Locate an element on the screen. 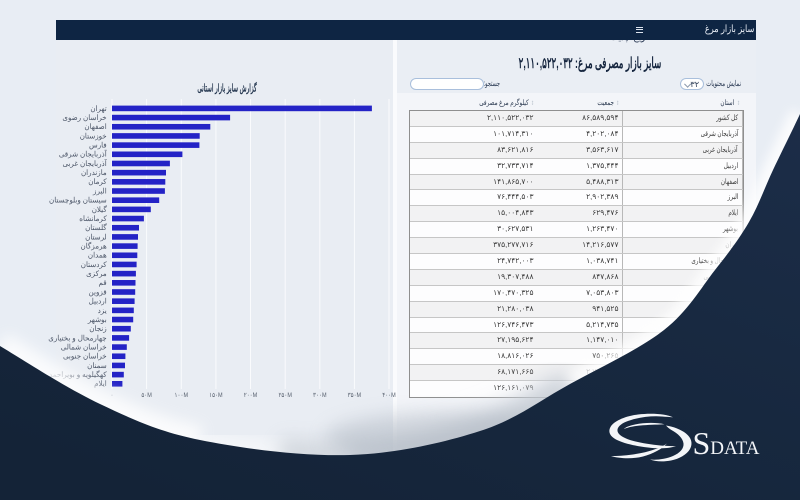 The image size is (800, 500). svg-text: قزوین is located at coordinates (98, 291).